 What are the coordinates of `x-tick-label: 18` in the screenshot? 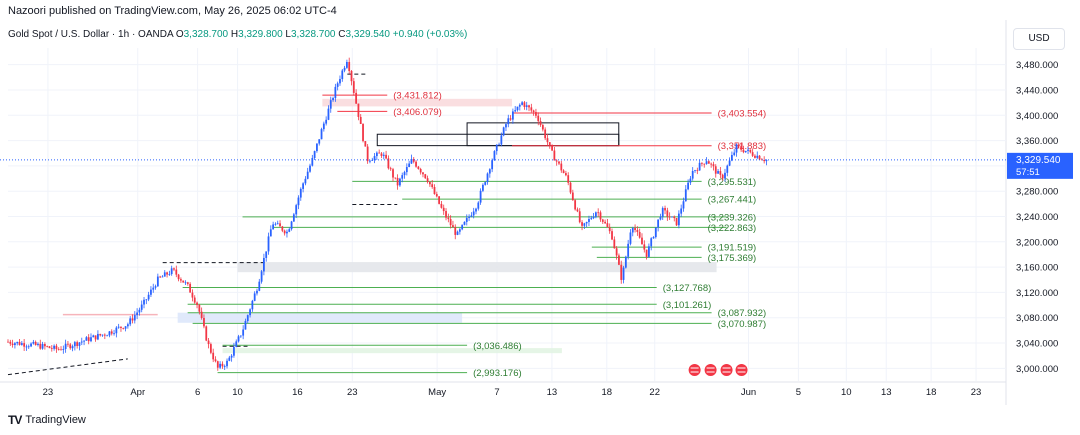 It's located at (931, 392).